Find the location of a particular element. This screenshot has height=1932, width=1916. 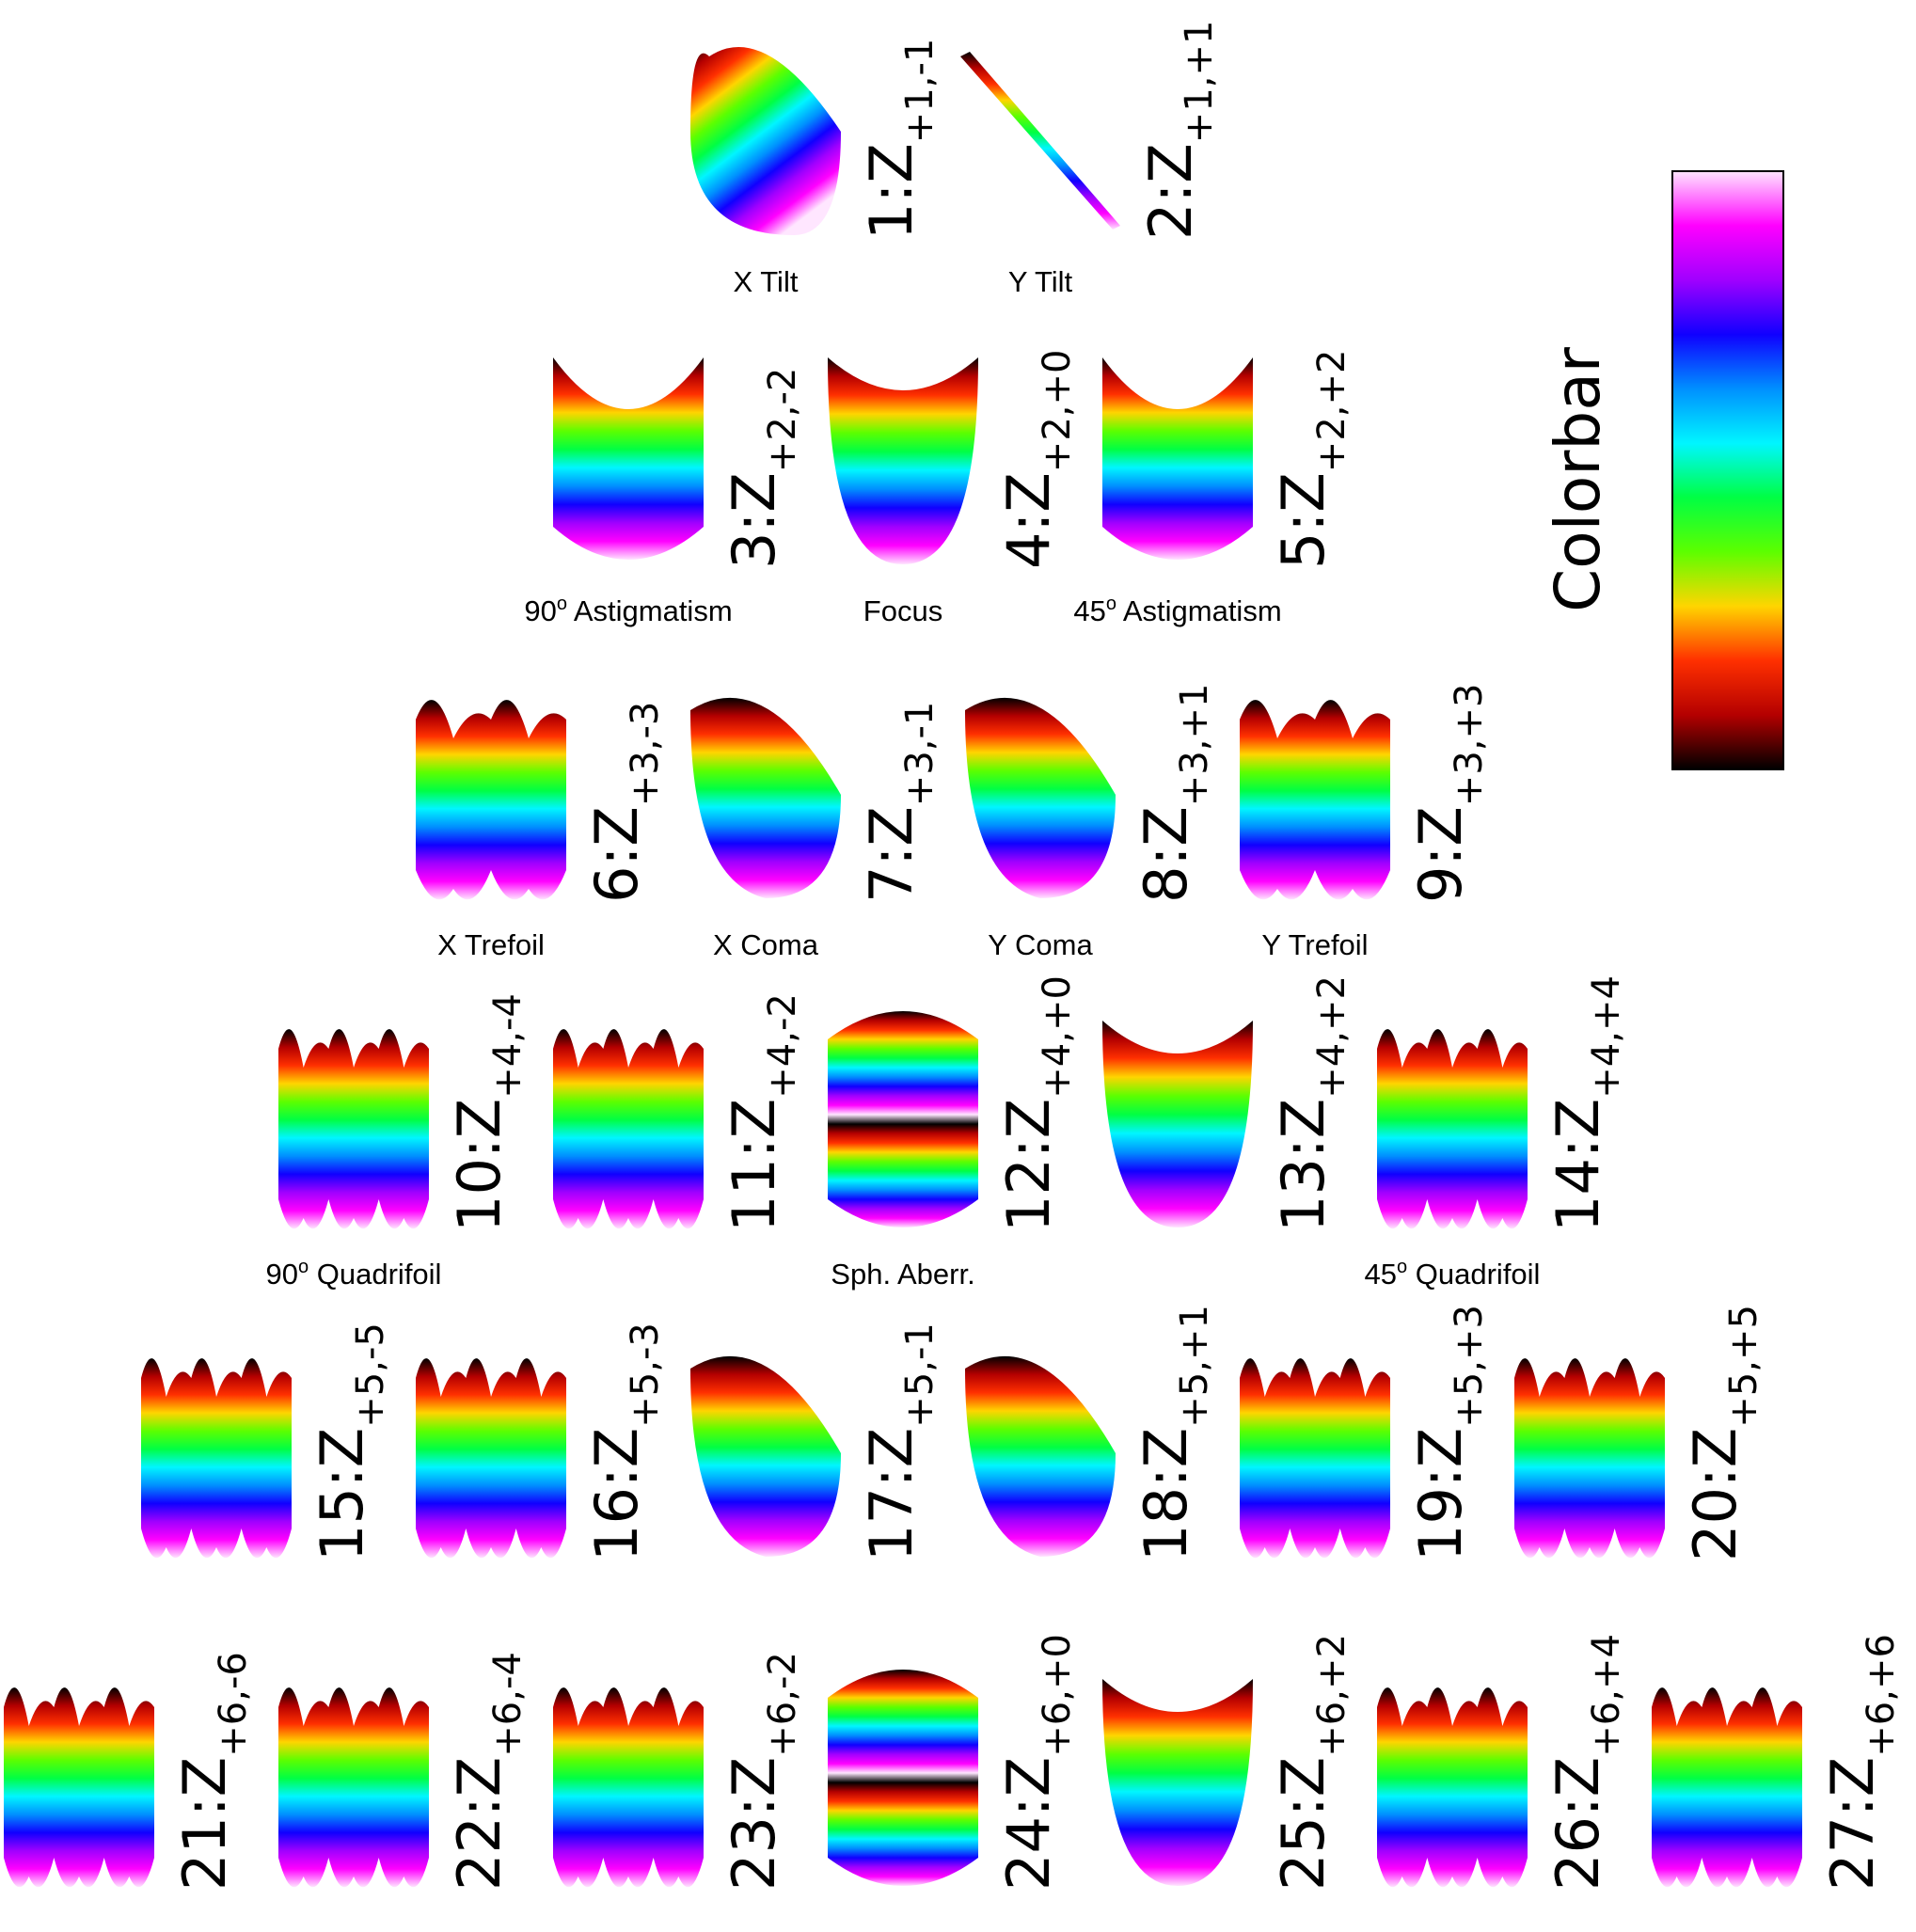

zernike-subscript: +3,+1 is located at coordinates (1194, 745).